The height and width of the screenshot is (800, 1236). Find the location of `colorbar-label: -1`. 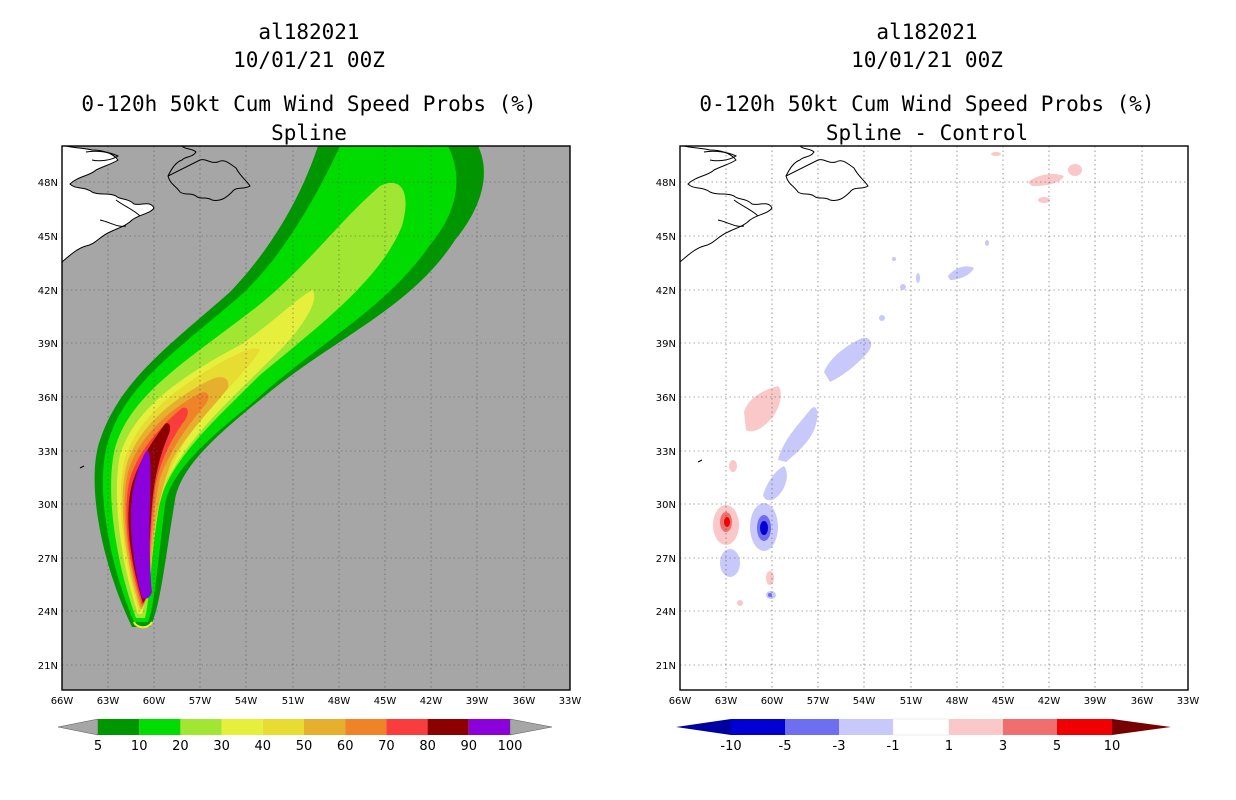

colorbar-label: -1 is located at coordinates (893, 746).